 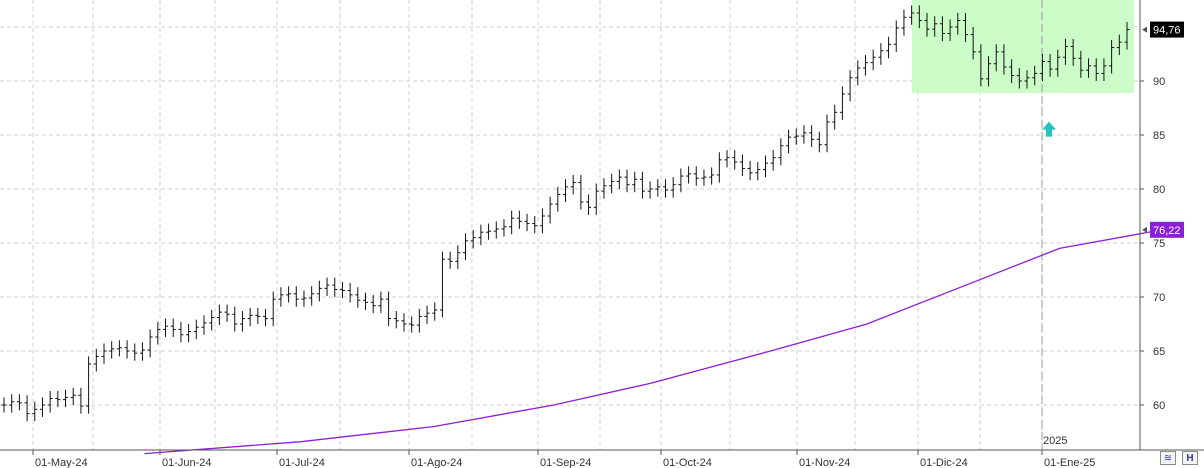 What do you see at coordinates (1159, 352) in the screenshot?
I see `y-tick-label: 65` at bounding box center [1159, 352].